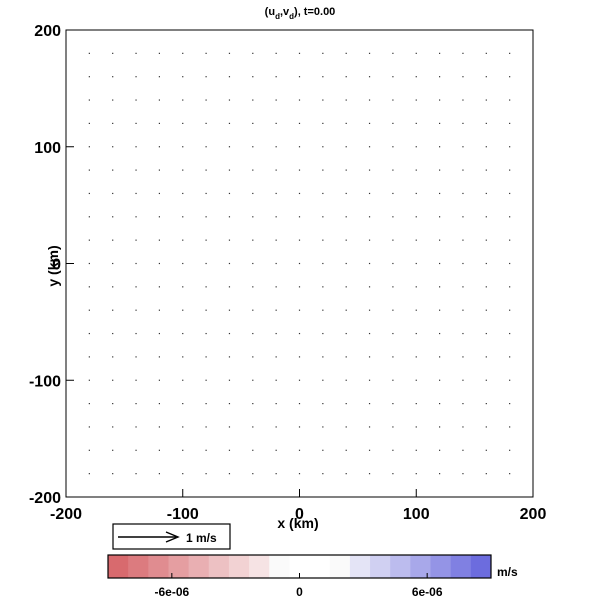 This screenshot has height=599, width=600. Describe the element at coordinates (300, 13) in the screenshot. I see `chart-title: (ud,vd), t=0.00` at that location.